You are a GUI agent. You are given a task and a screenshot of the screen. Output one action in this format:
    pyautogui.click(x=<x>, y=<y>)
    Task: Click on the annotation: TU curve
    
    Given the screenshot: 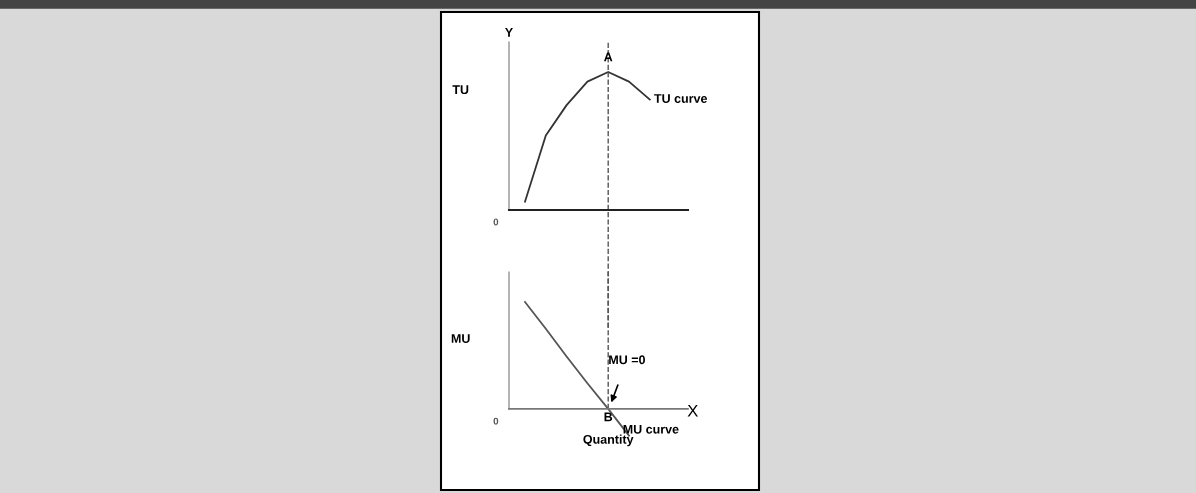 What is the action you would take?
    pyautogui.click(x=681, y=98)
    